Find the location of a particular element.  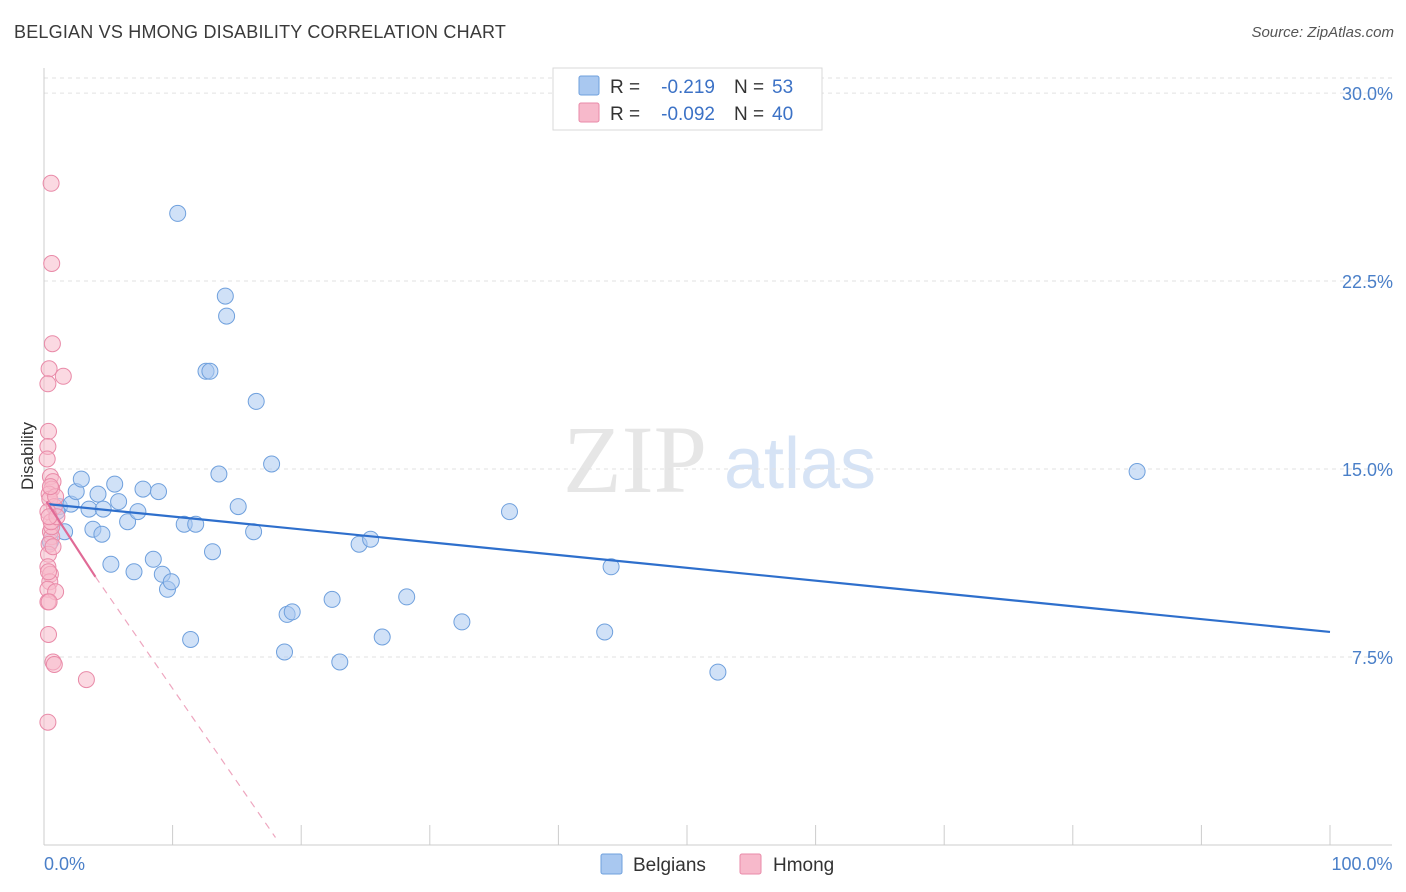

x-ticks is located at coordinates (751, 835).